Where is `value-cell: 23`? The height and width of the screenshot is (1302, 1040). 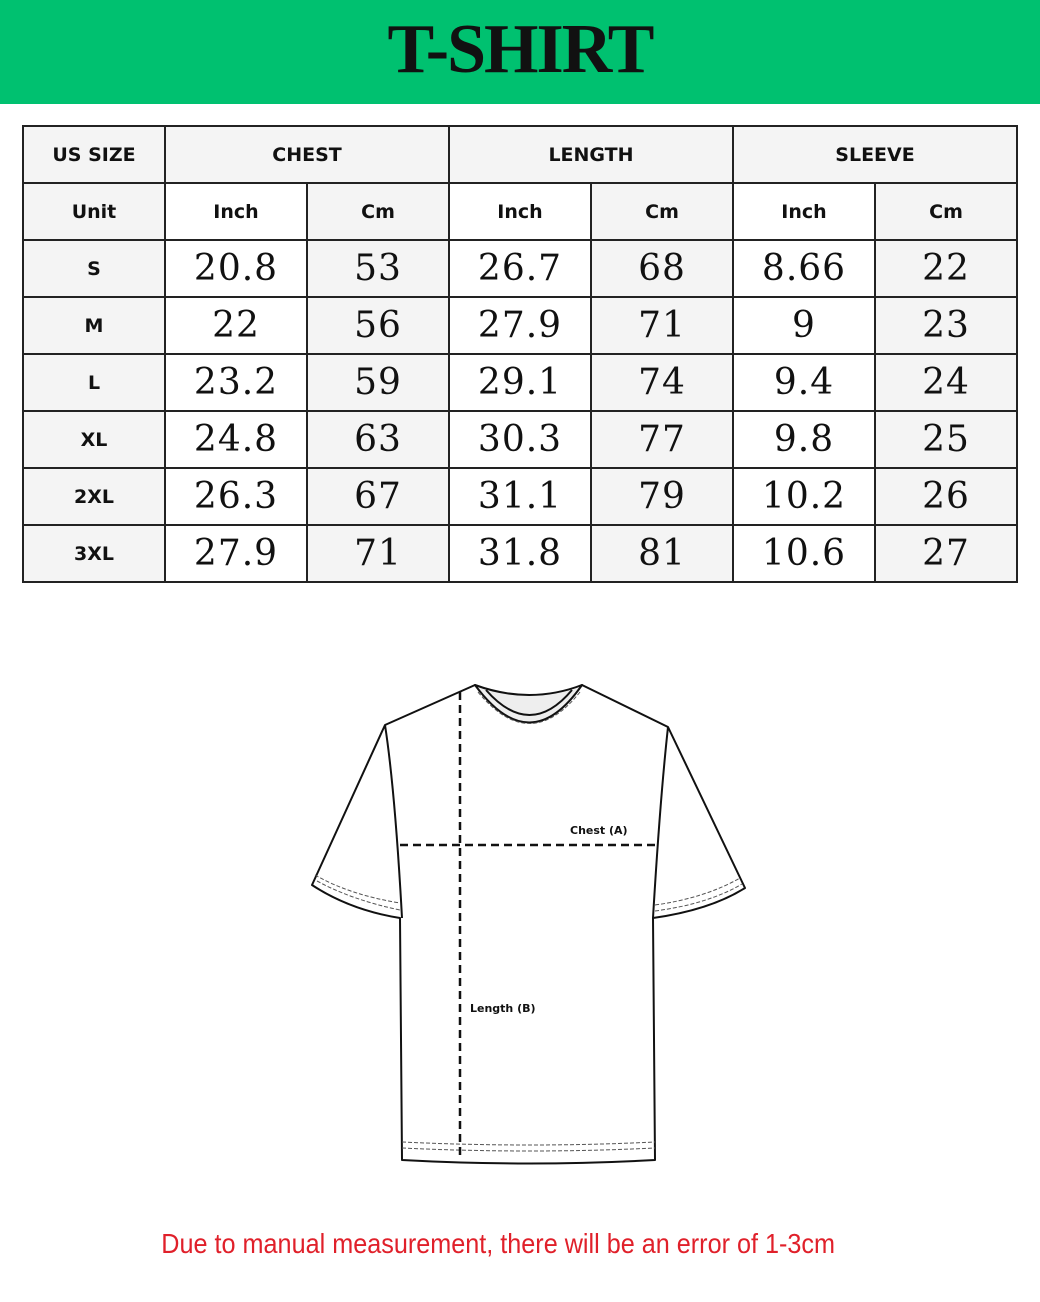
value-cell: 23 is located at coordinates (946, 325).